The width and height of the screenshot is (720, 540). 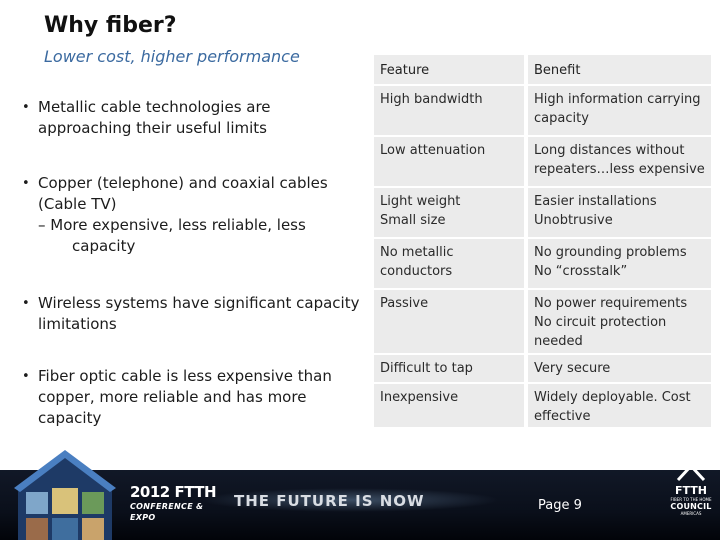 I want to click on feature-cell: High bandwidth, so click(x=449, y=109).